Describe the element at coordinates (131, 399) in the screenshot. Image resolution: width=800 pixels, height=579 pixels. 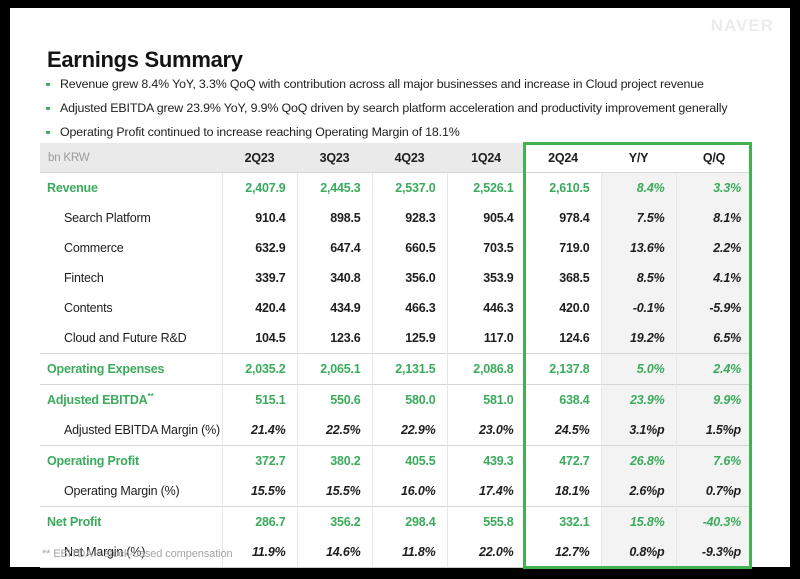
I see `row-label: Adjusted EBITDA**` at that location.